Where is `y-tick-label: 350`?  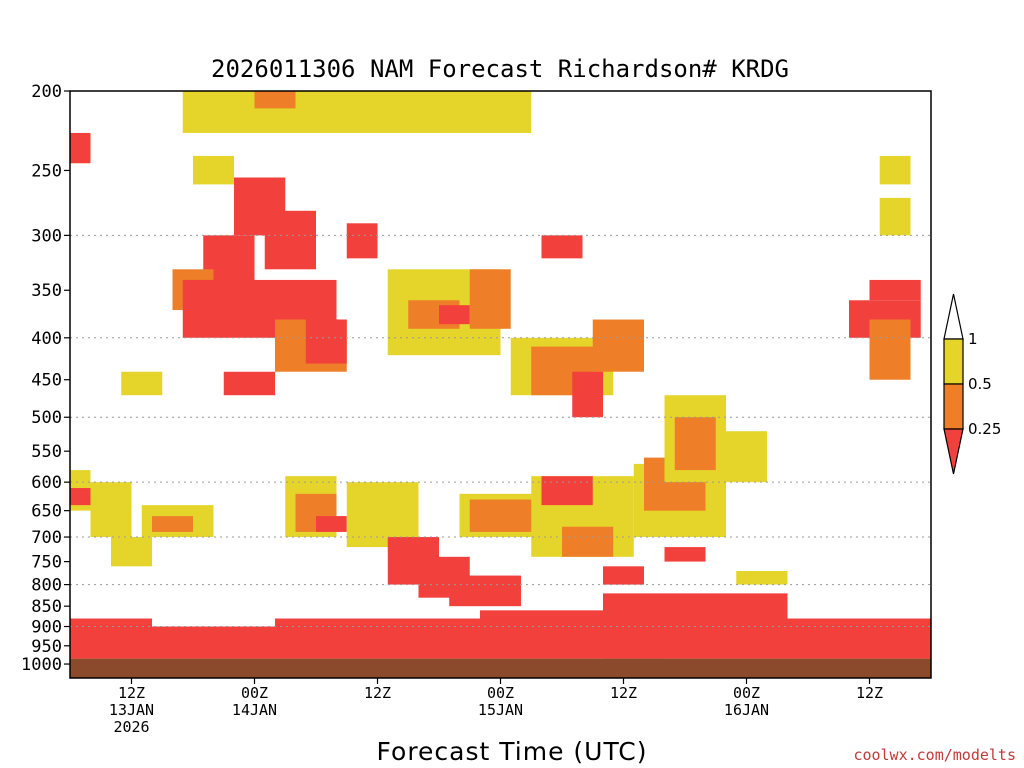 y-tick-label: 350 is located at coordinates (46, 291).